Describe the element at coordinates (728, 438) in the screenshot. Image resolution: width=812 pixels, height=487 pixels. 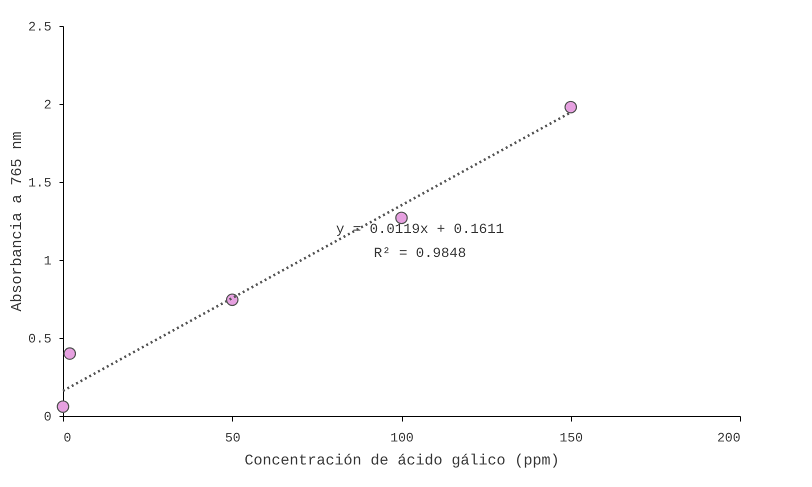
I see `x-tick-label: 200` at that location.